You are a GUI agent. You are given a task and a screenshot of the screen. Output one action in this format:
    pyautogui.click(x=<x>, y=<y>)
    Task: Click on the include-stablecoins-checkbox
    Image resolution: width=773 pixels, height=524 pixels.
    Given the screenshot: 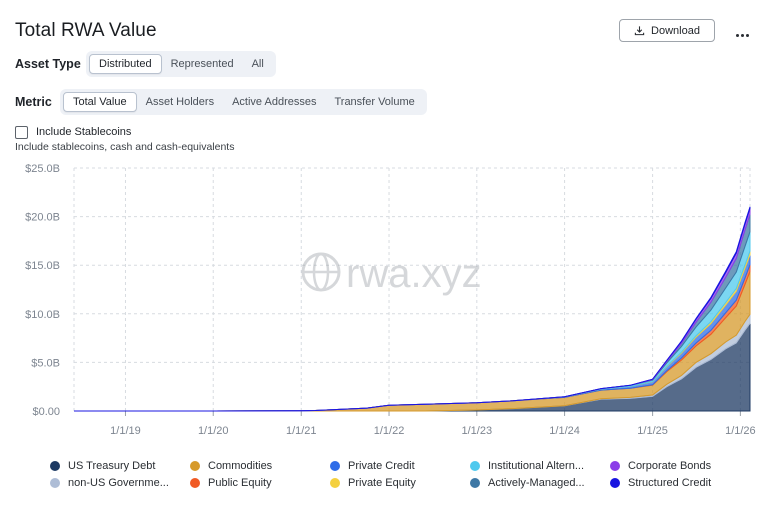 What is the action you would take?
    pyautogui.click(x=21, y=132)
    